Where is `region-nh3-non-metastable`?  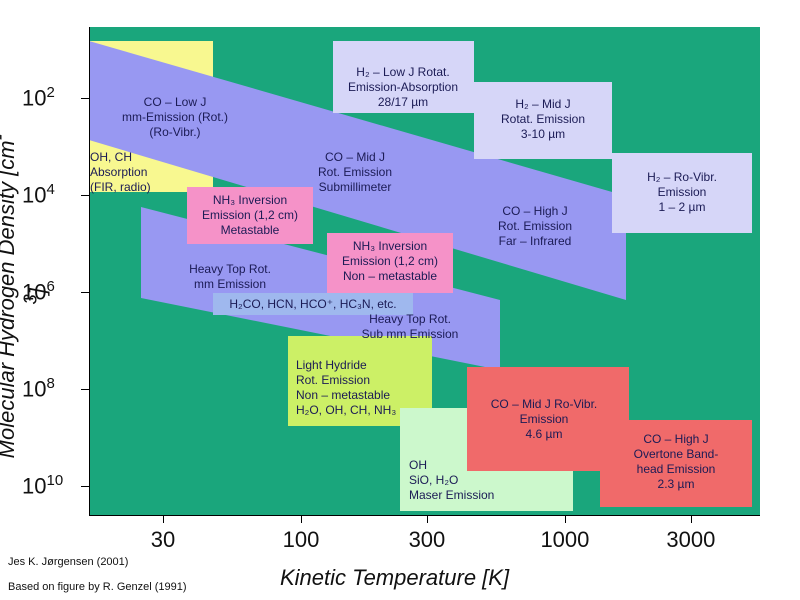 region-nh3-non-metastable is located at coordinates (390, 263).